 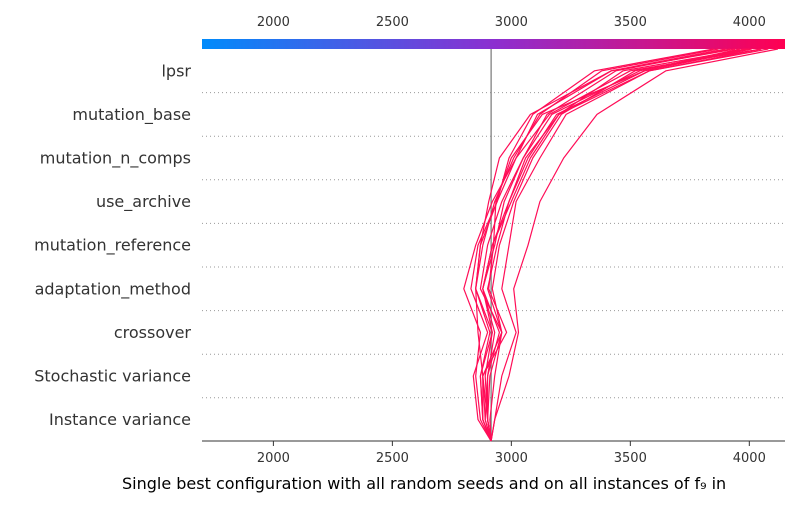 I want to click on feature-label: mutation_reference, so click(x=112, y=246).